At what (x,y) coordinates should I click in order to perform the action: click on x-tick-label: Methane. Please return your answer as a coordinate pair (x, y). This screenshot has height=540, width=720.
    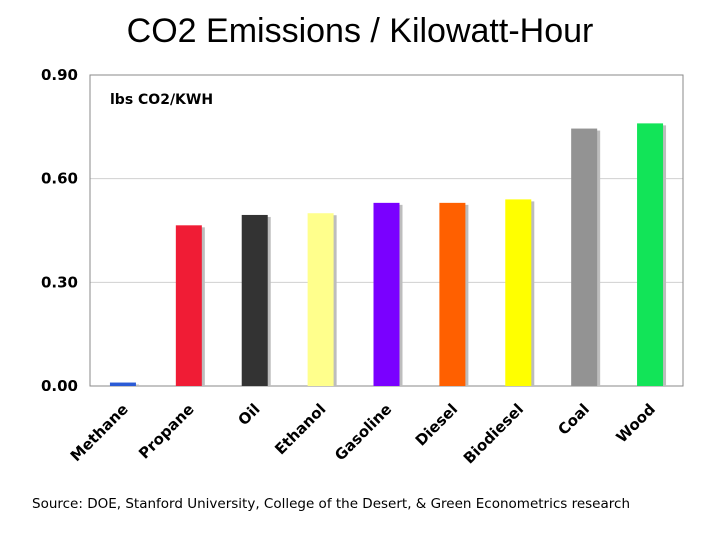
    Looking at the image, I should click on (99, 432).